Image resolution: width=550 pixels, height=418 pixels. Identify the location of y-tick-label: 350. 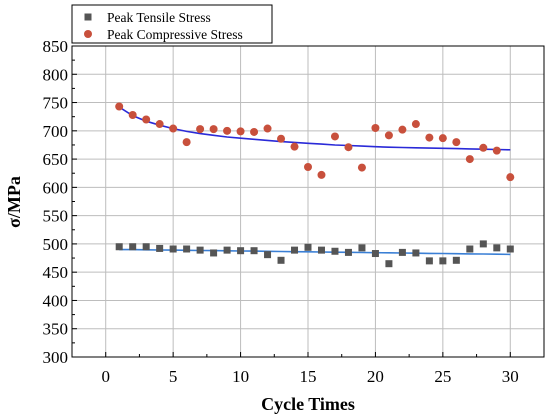
(56, 329).